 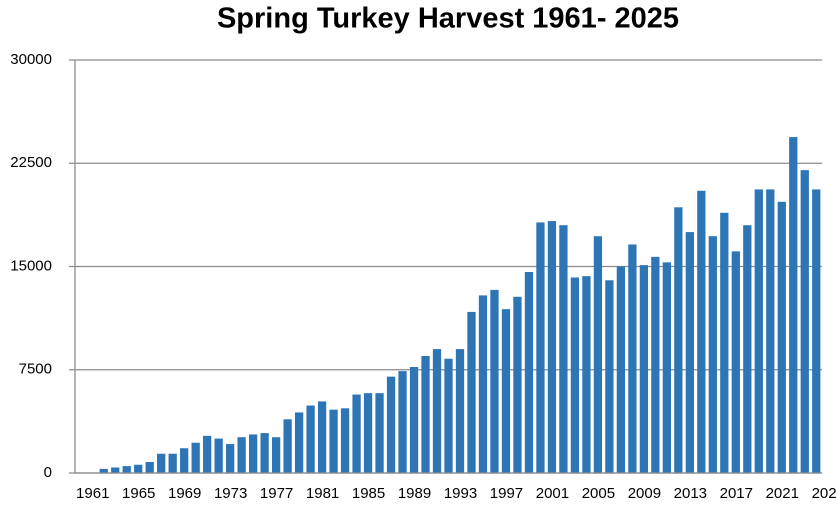 I want to click on x-tick-label: 2009, so click(x=644, y=493).